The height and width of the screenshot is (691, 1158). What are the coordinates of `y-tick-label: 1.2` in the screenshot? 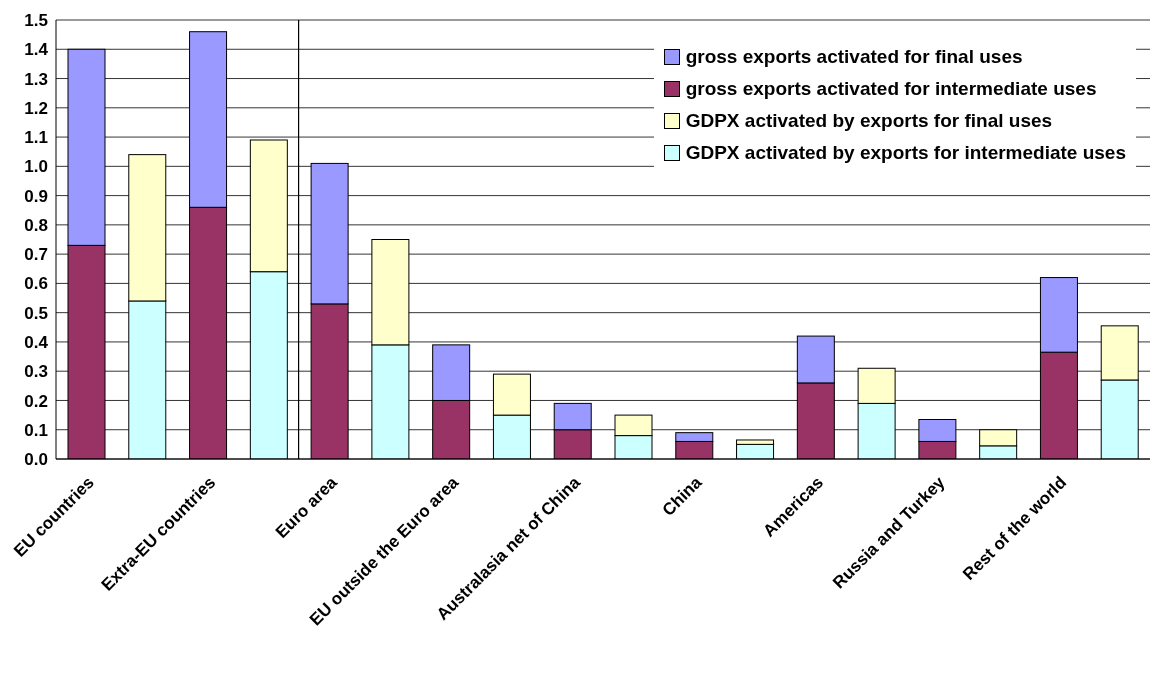 It's located at (36, 108).